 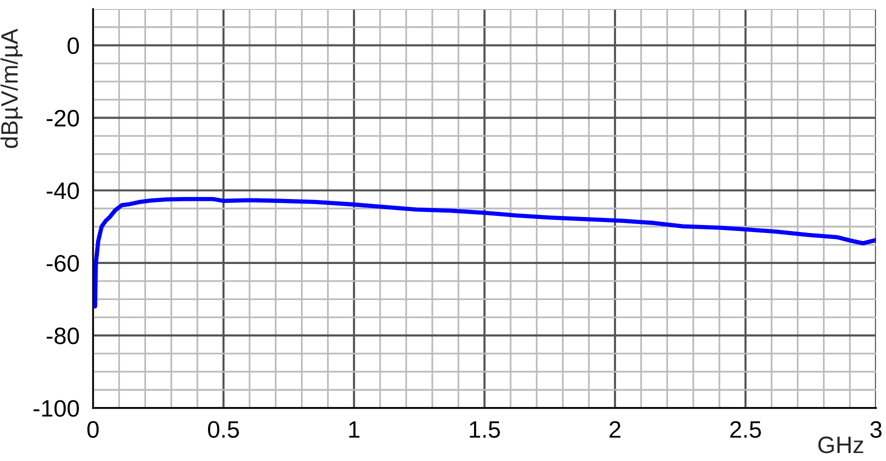 I want to click on y-tick-label: -100, so click(x=56, y=408).